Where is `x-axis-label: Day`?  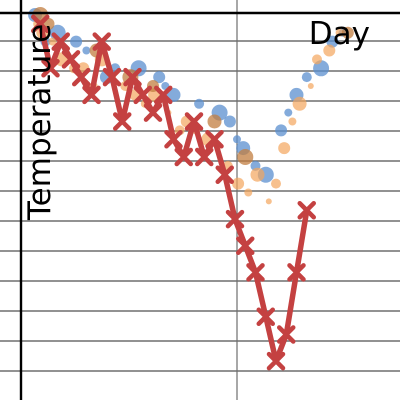 x-axis-label: Day is located at coordinates (339, 34).